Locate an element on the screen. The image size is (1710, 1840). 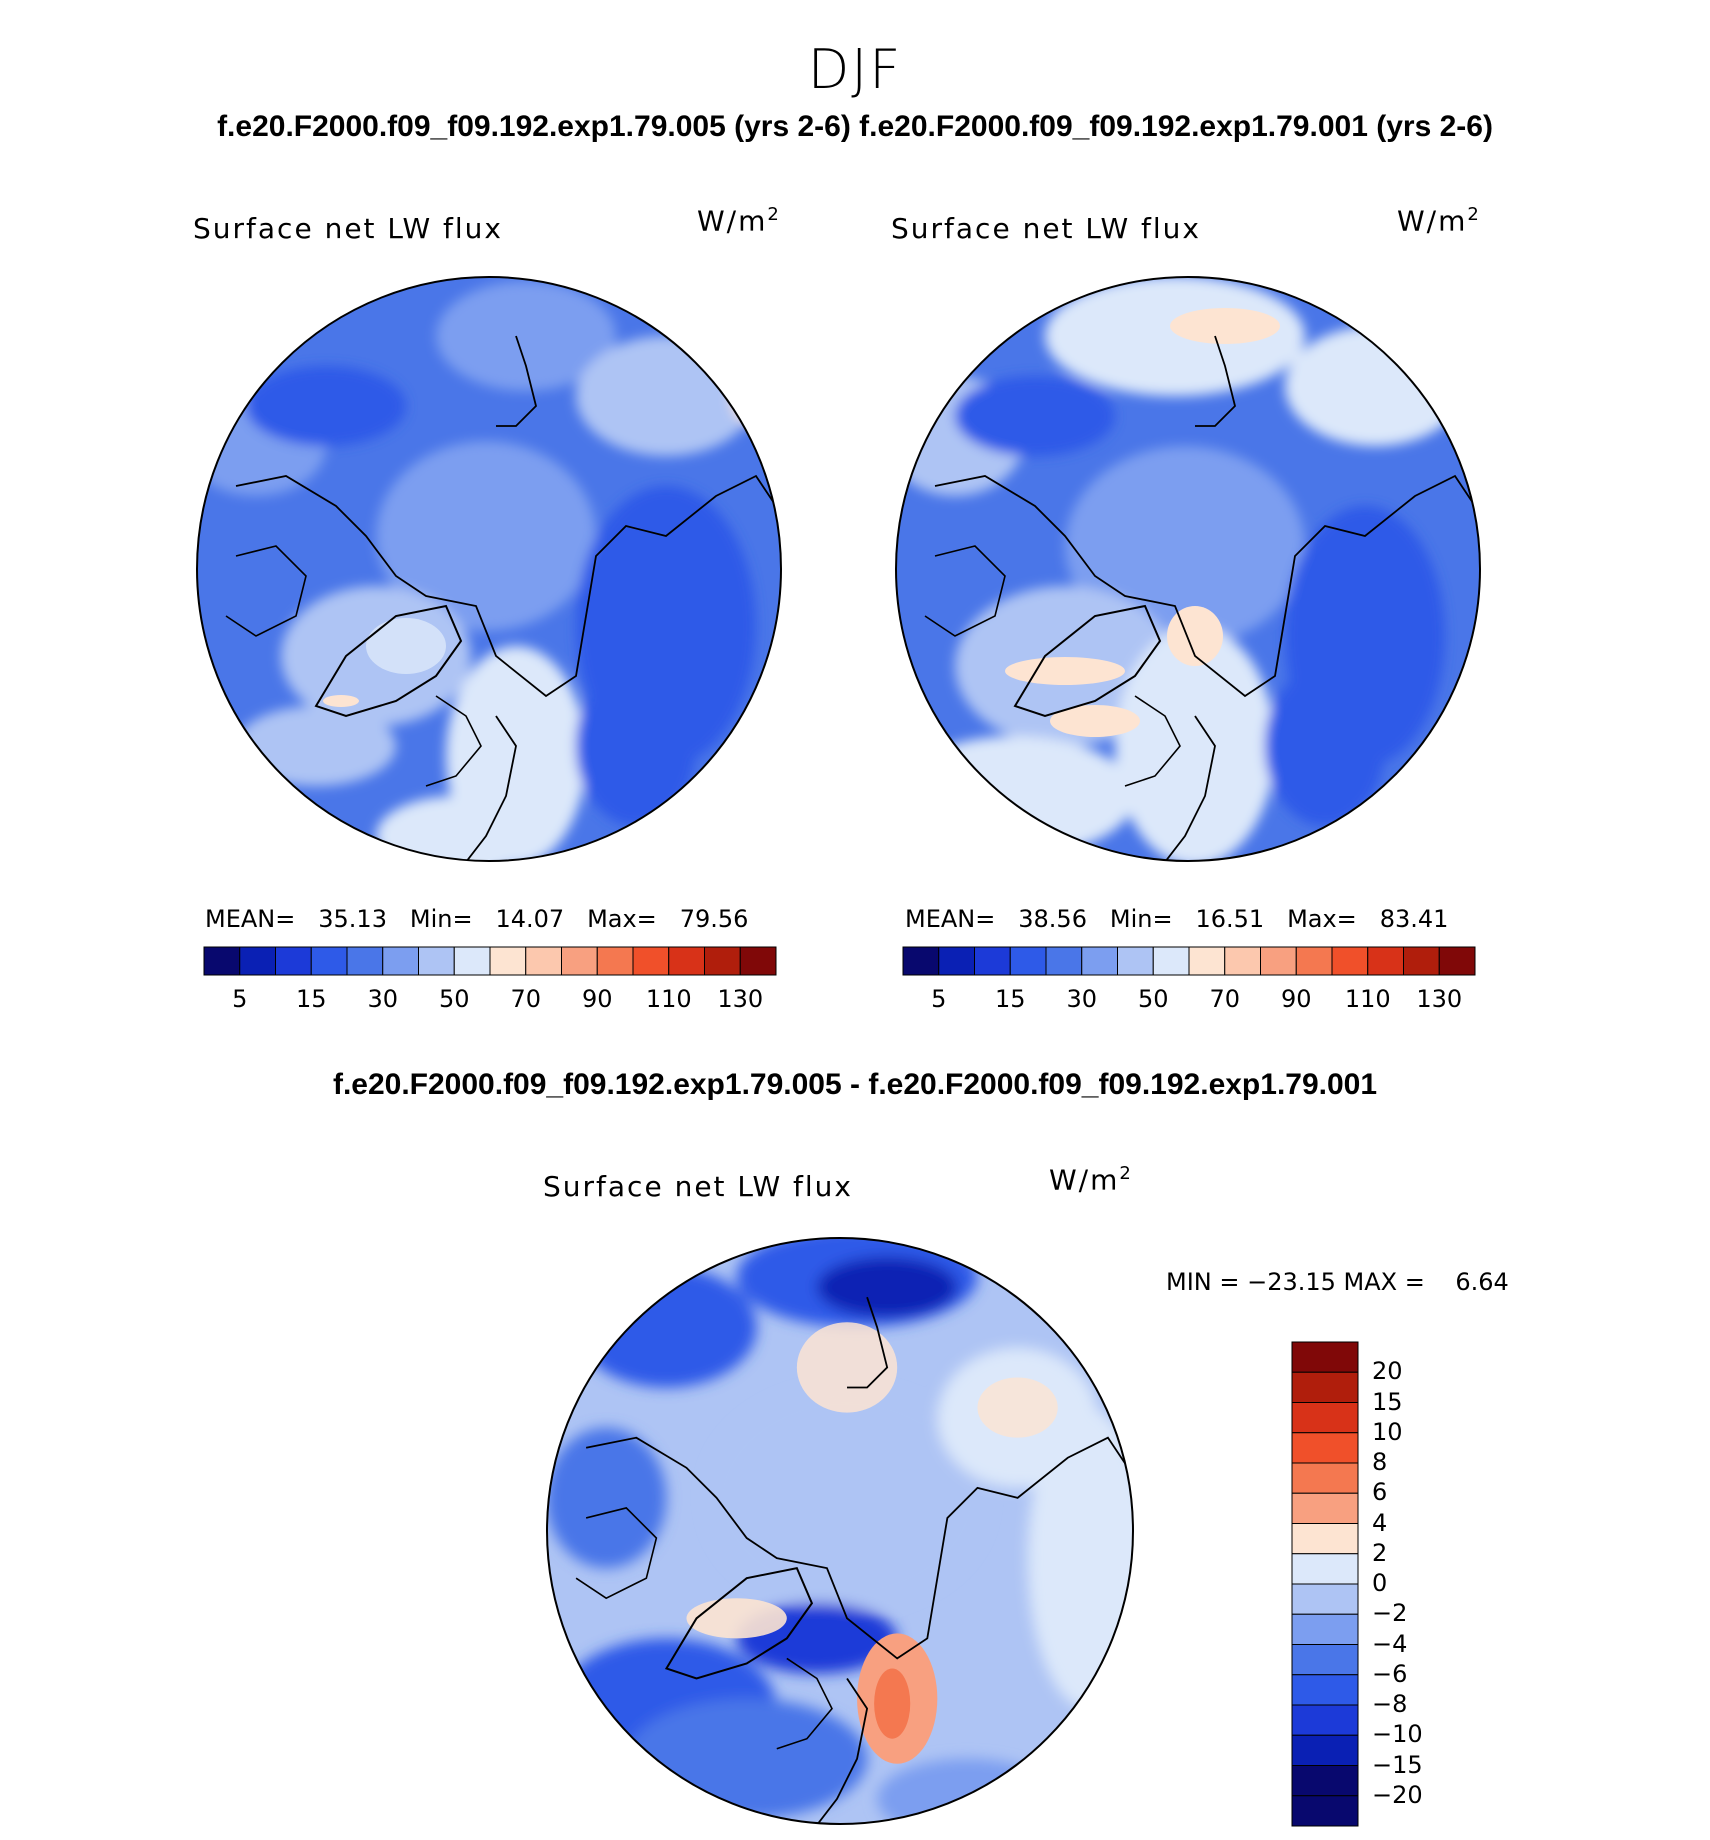
panel1-coastline is located at coordinates (506, 586).